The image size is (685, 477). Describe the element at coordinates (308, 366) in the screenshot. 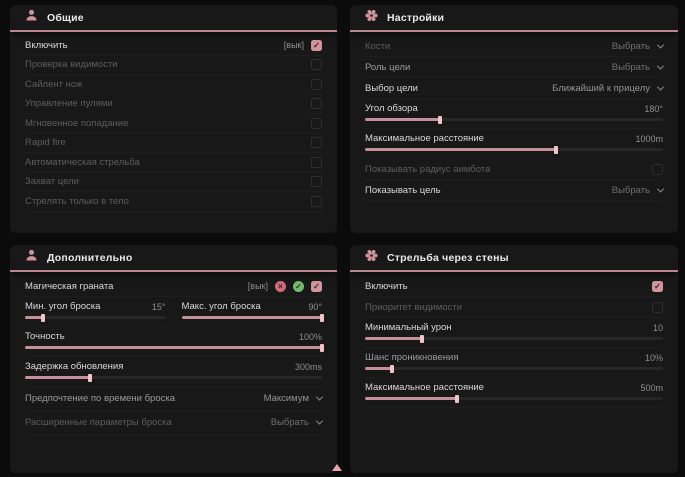

I see `slider-value: 300ms` at that location.